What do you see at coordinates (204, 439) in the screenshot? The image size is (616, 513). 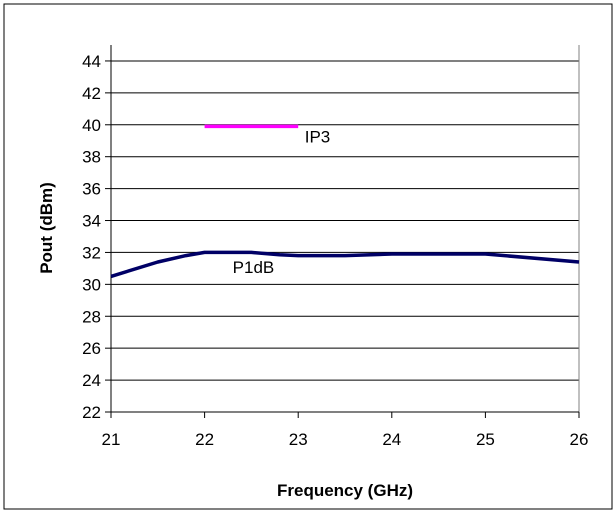 I see `x-tick-label: 22` at bounding box center [204, 439].